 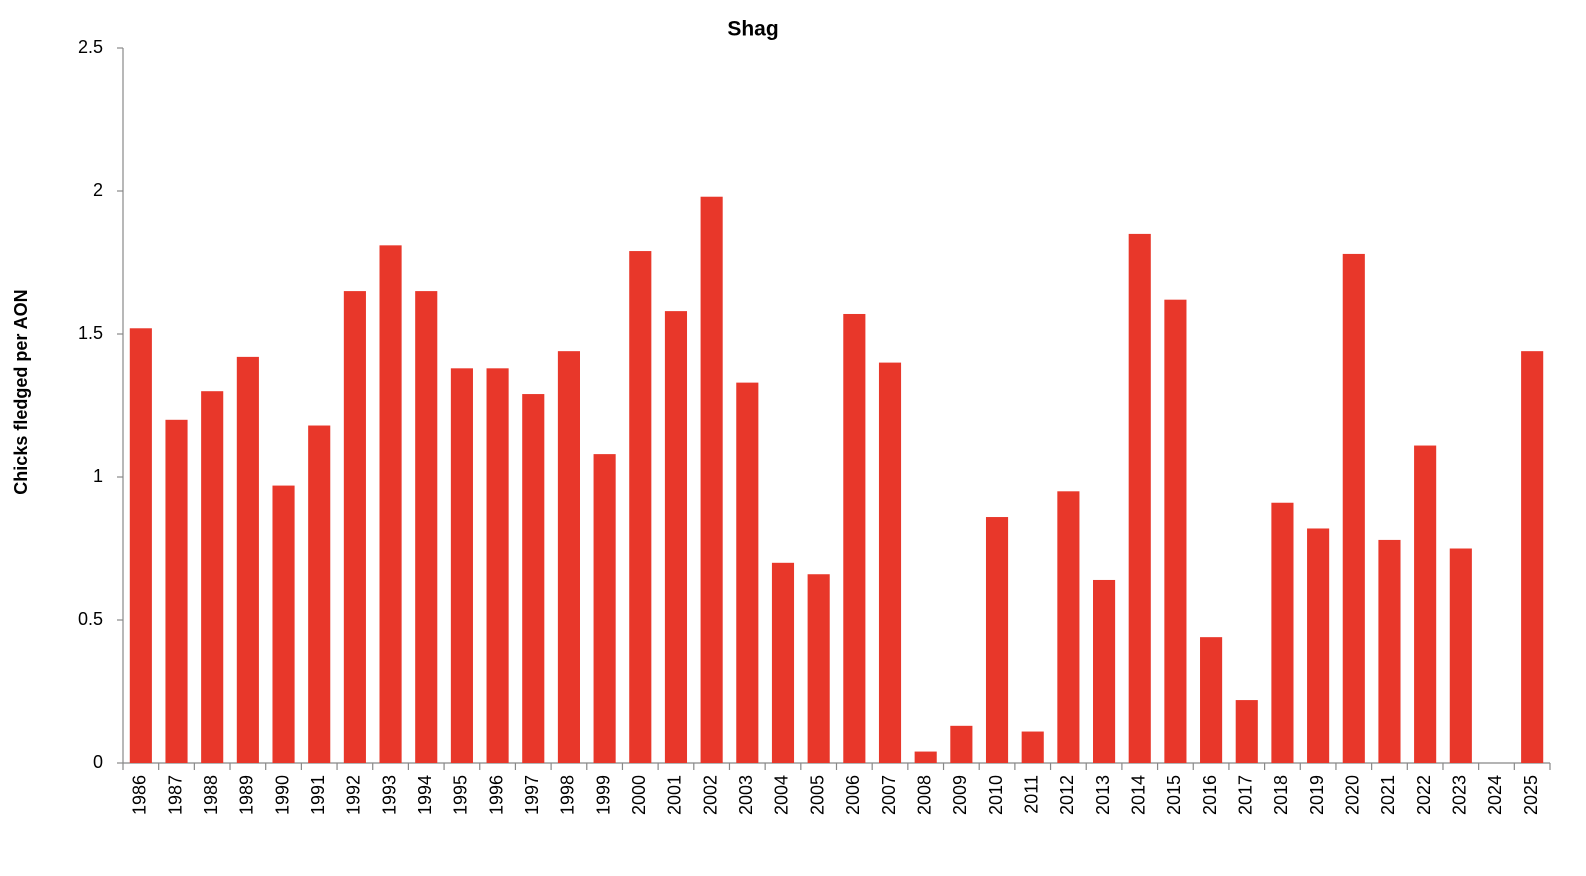 I want to click on x-tick-label: 1989, so click(x=247, y=795).